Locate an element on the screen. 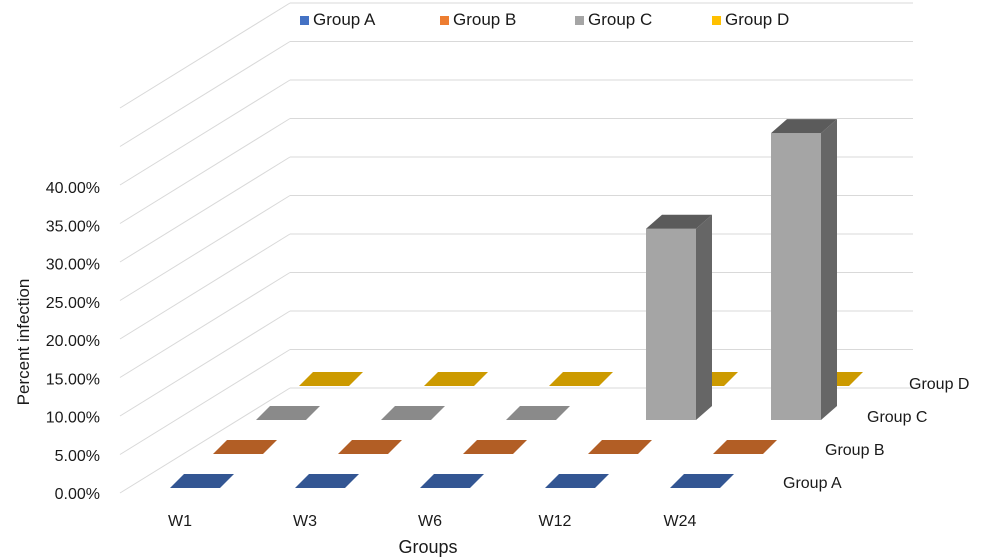  y-tick-label: 20.00% is located at coordinates (73, 341).